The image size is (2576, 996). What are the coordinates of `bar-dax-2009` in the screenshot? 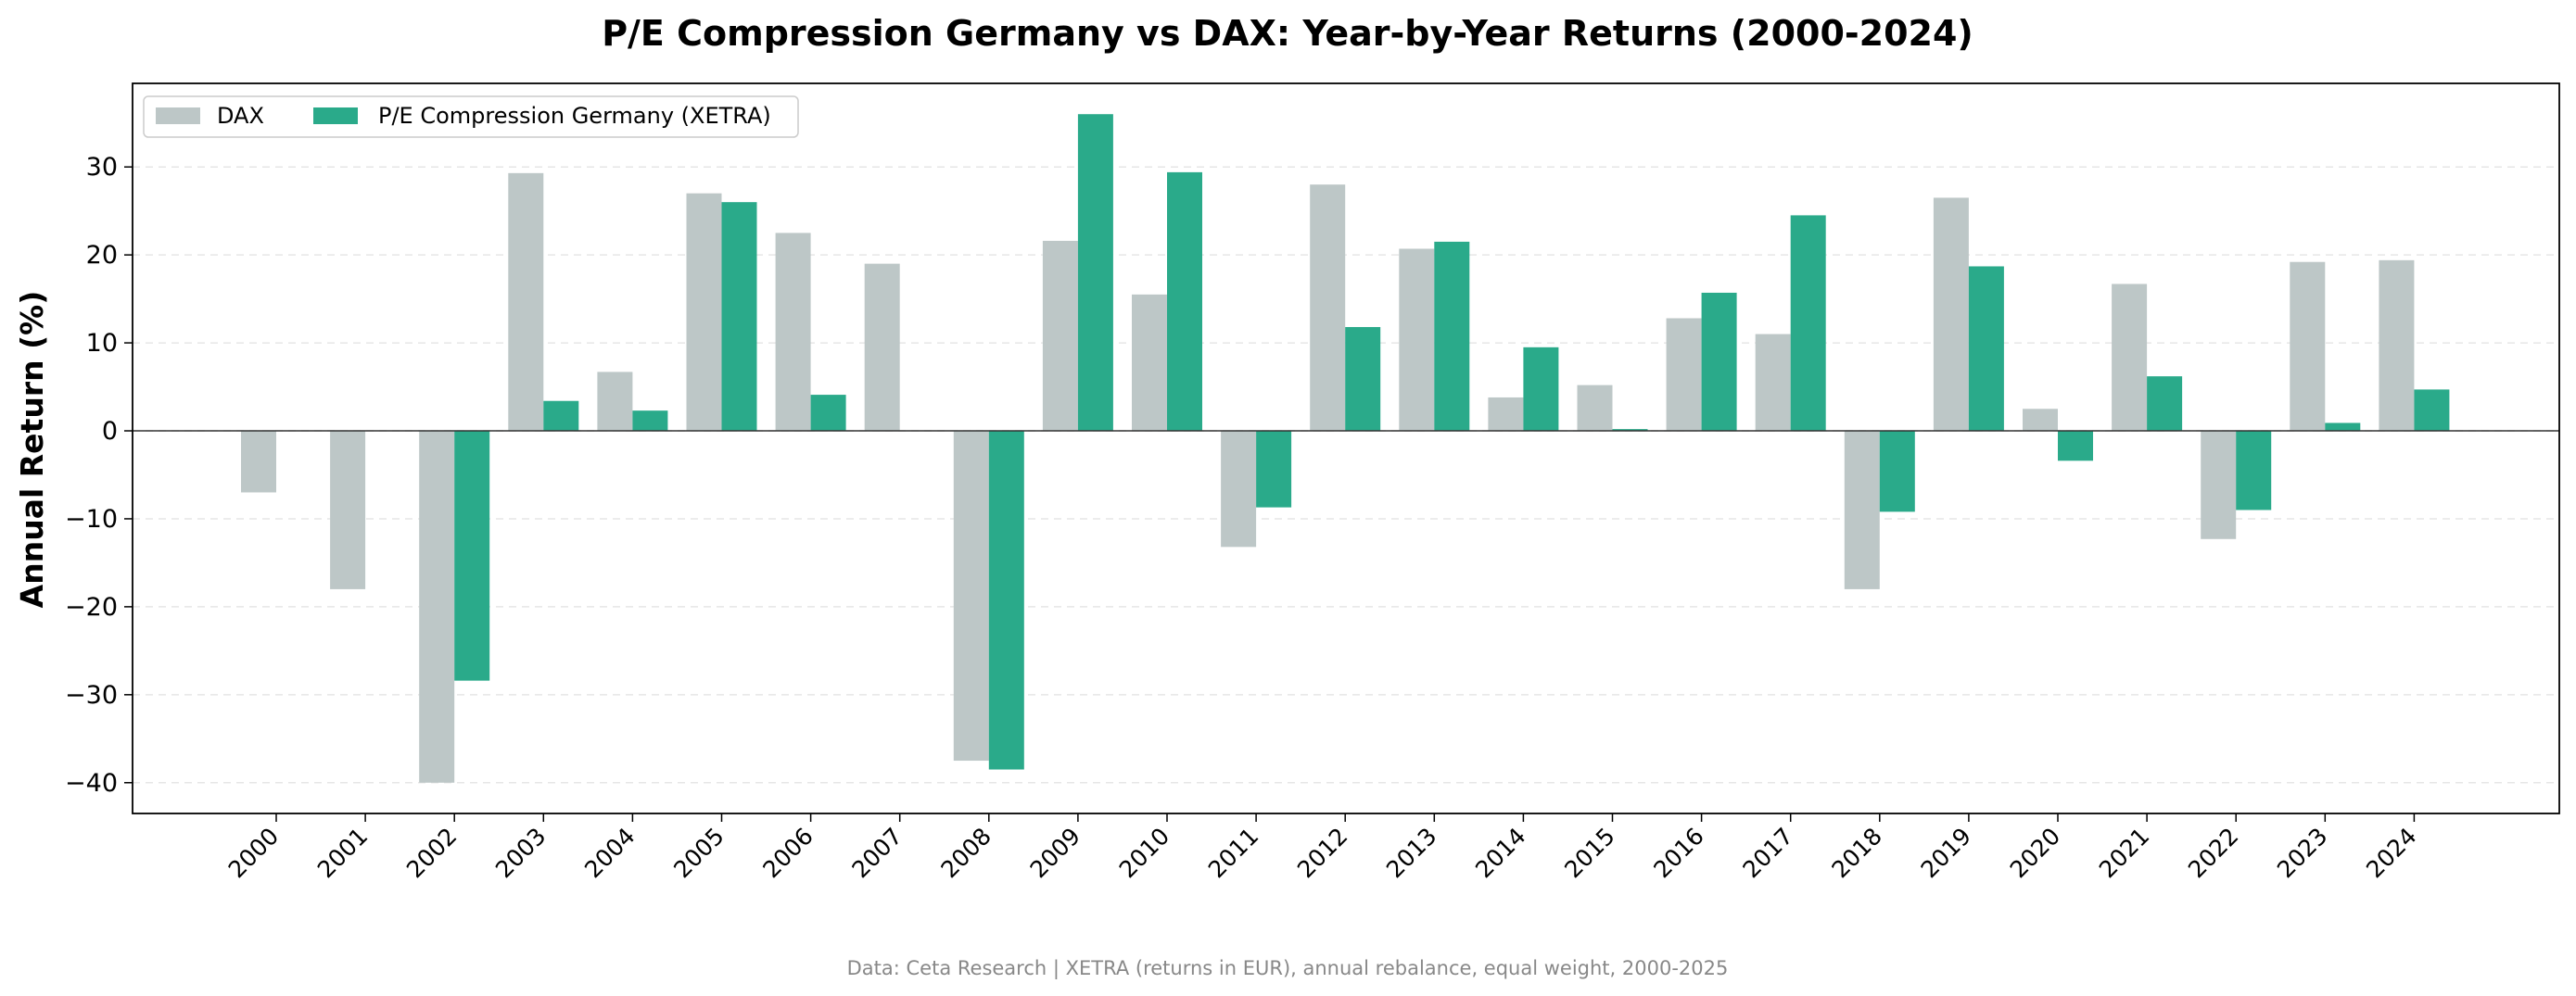 It's located at (1060, 336).